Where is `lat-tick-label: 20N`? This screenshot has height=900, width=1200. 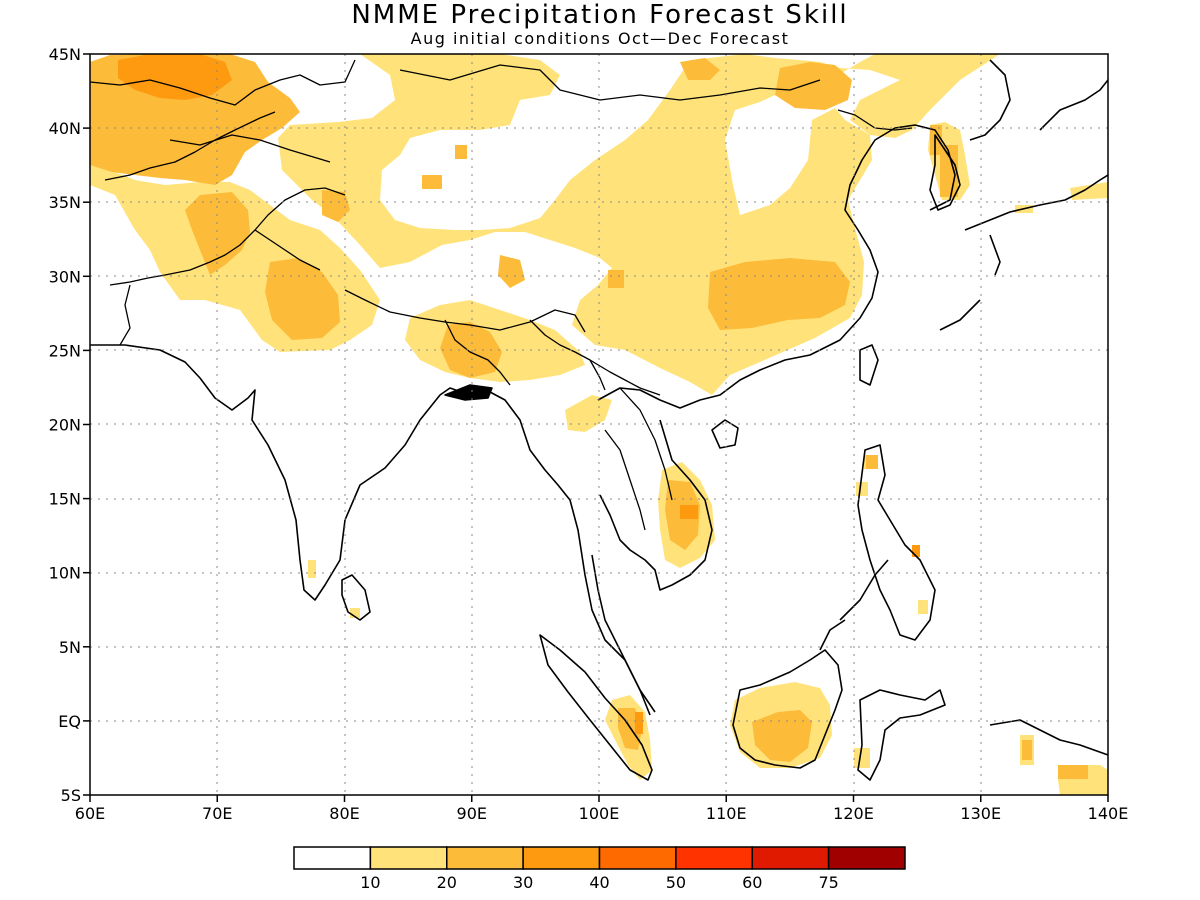 lat-tick-label: 20N is located at coordinates (65, 425).